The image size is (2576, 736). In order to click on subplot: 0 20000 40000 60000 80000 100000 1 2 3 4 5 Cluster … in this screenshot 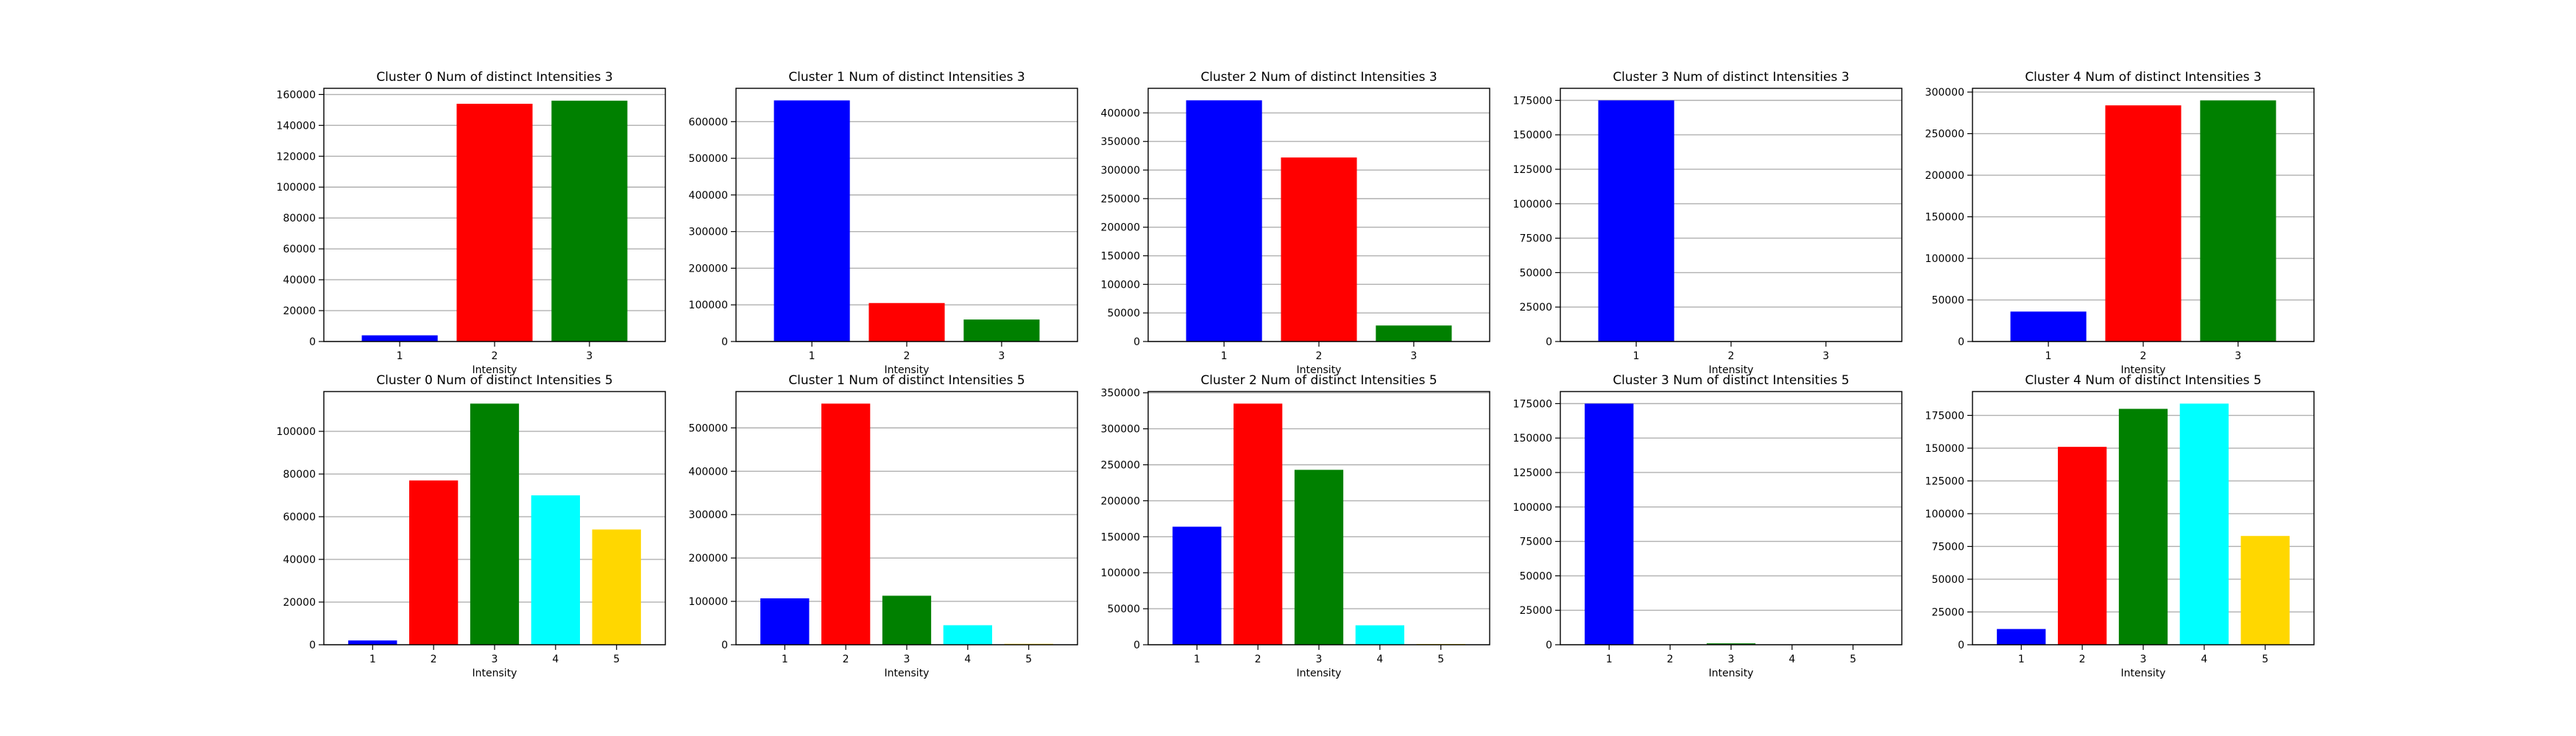, I will do `click(471, 526)`.